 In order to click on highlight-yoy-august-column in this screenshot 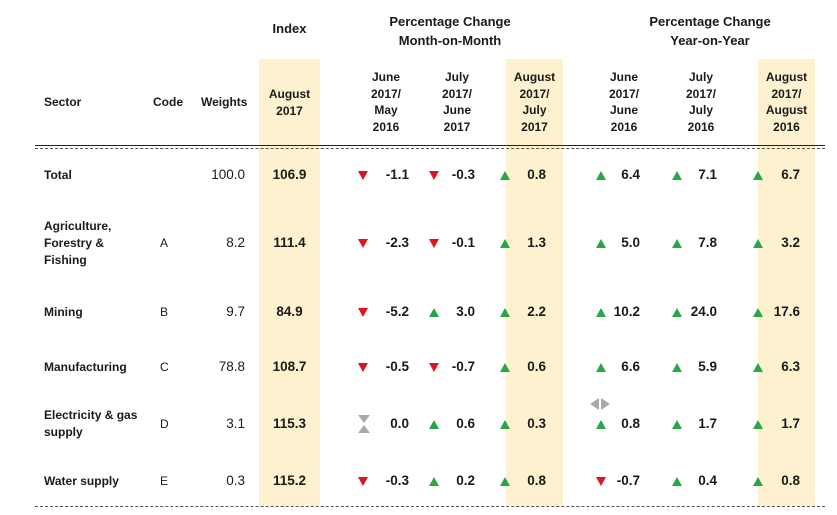, I will do `click(786, 282)`.